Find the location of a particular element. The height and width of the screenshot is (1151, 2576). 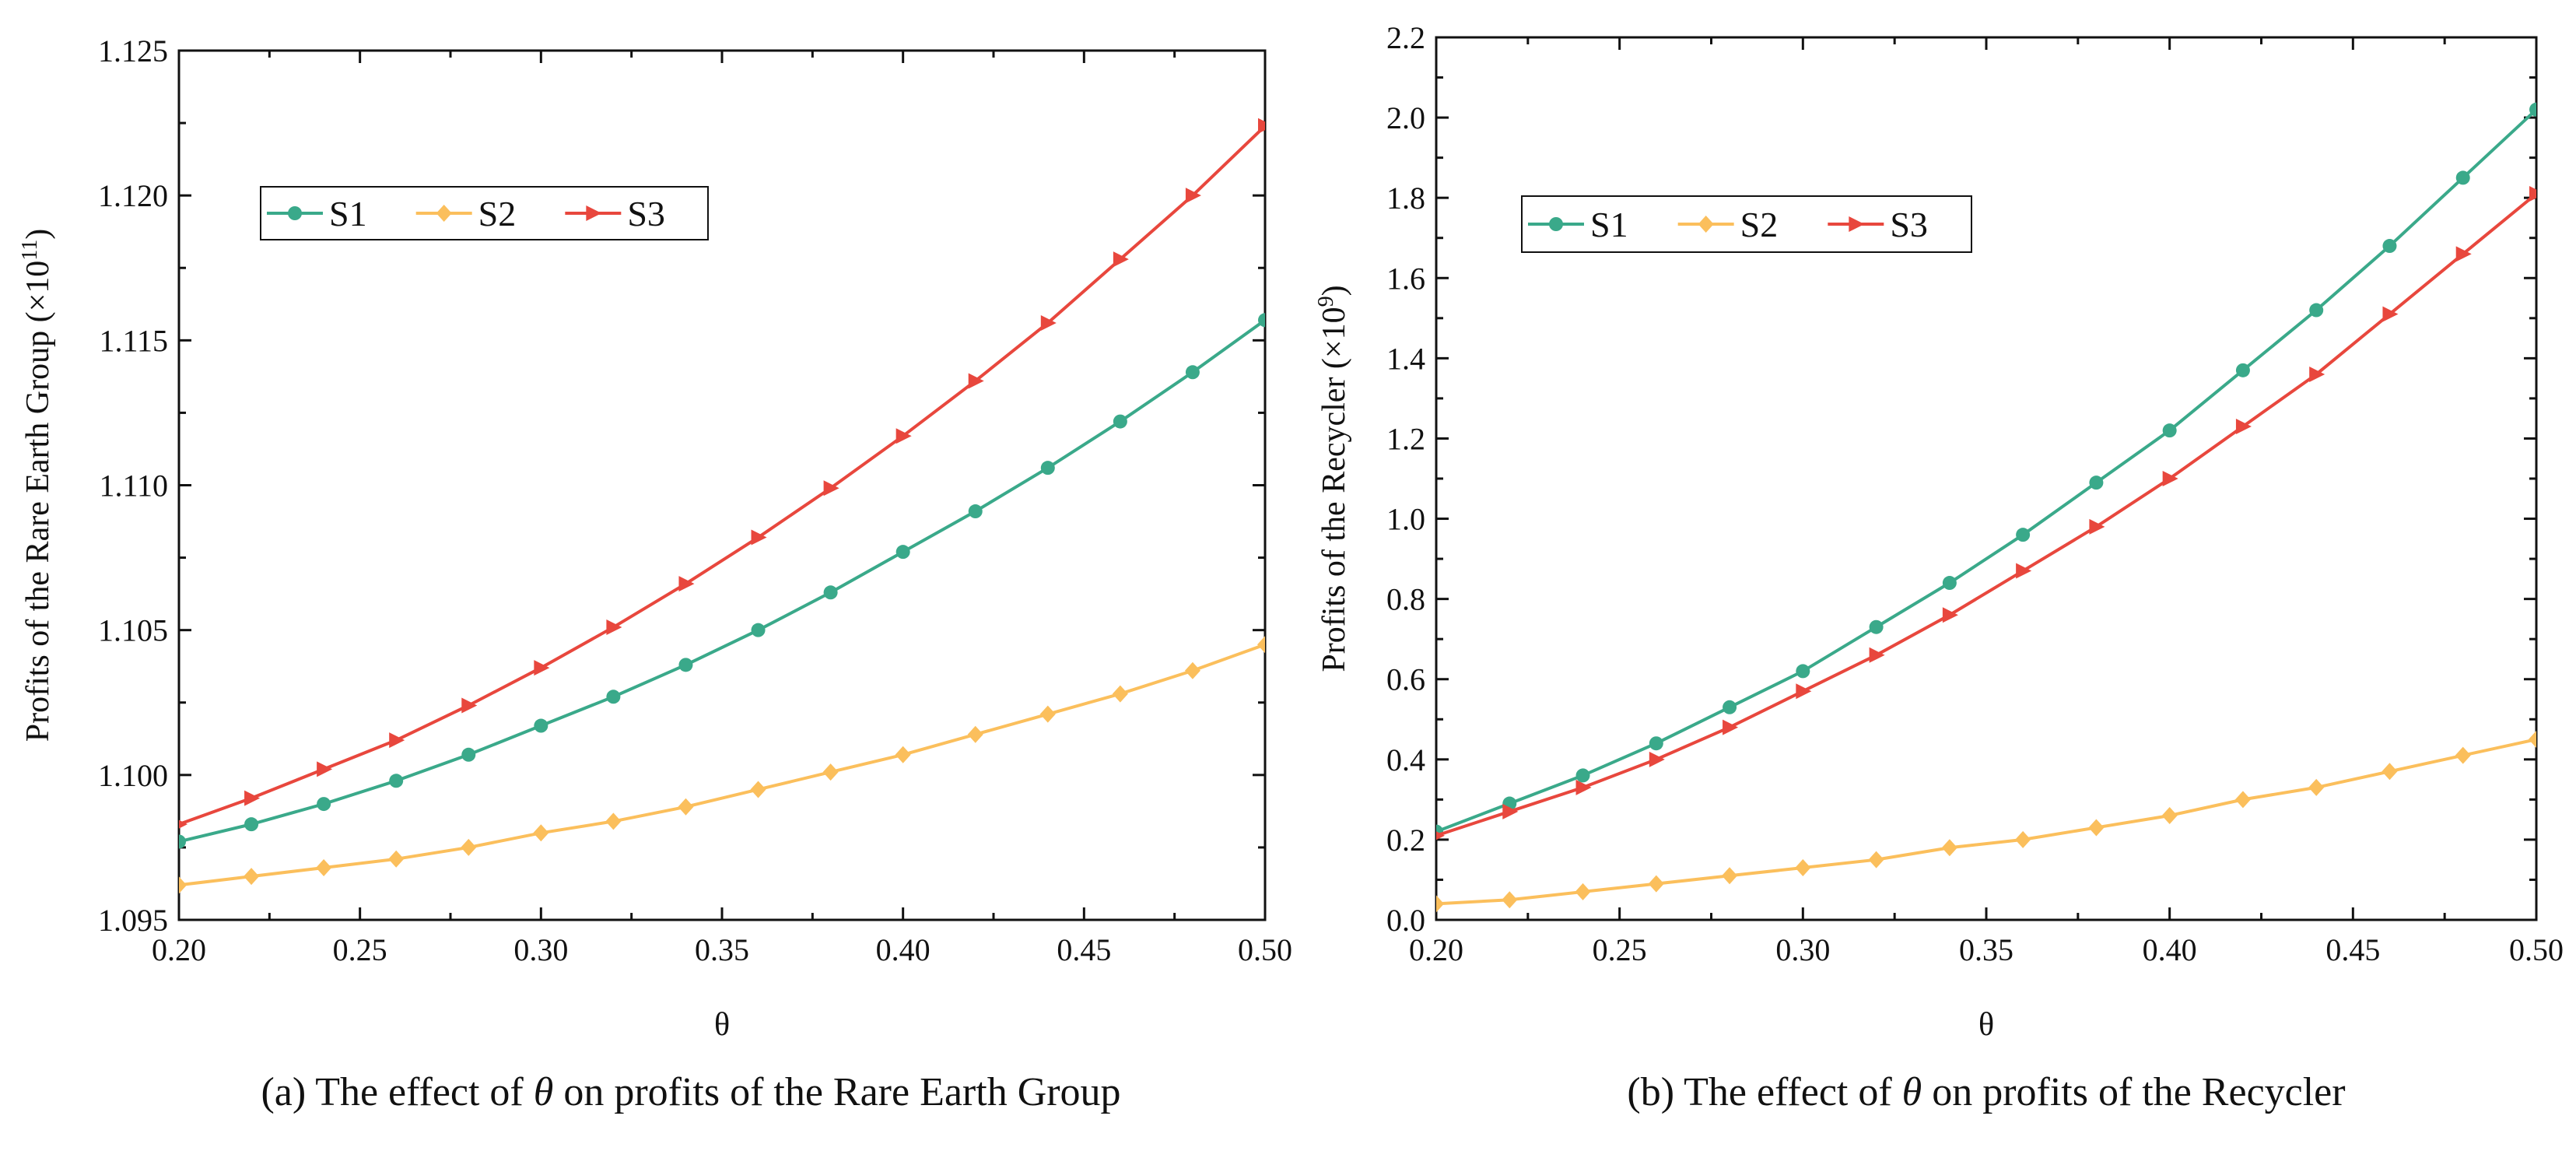

b-legend-box is located at coordinates (1746, 224).